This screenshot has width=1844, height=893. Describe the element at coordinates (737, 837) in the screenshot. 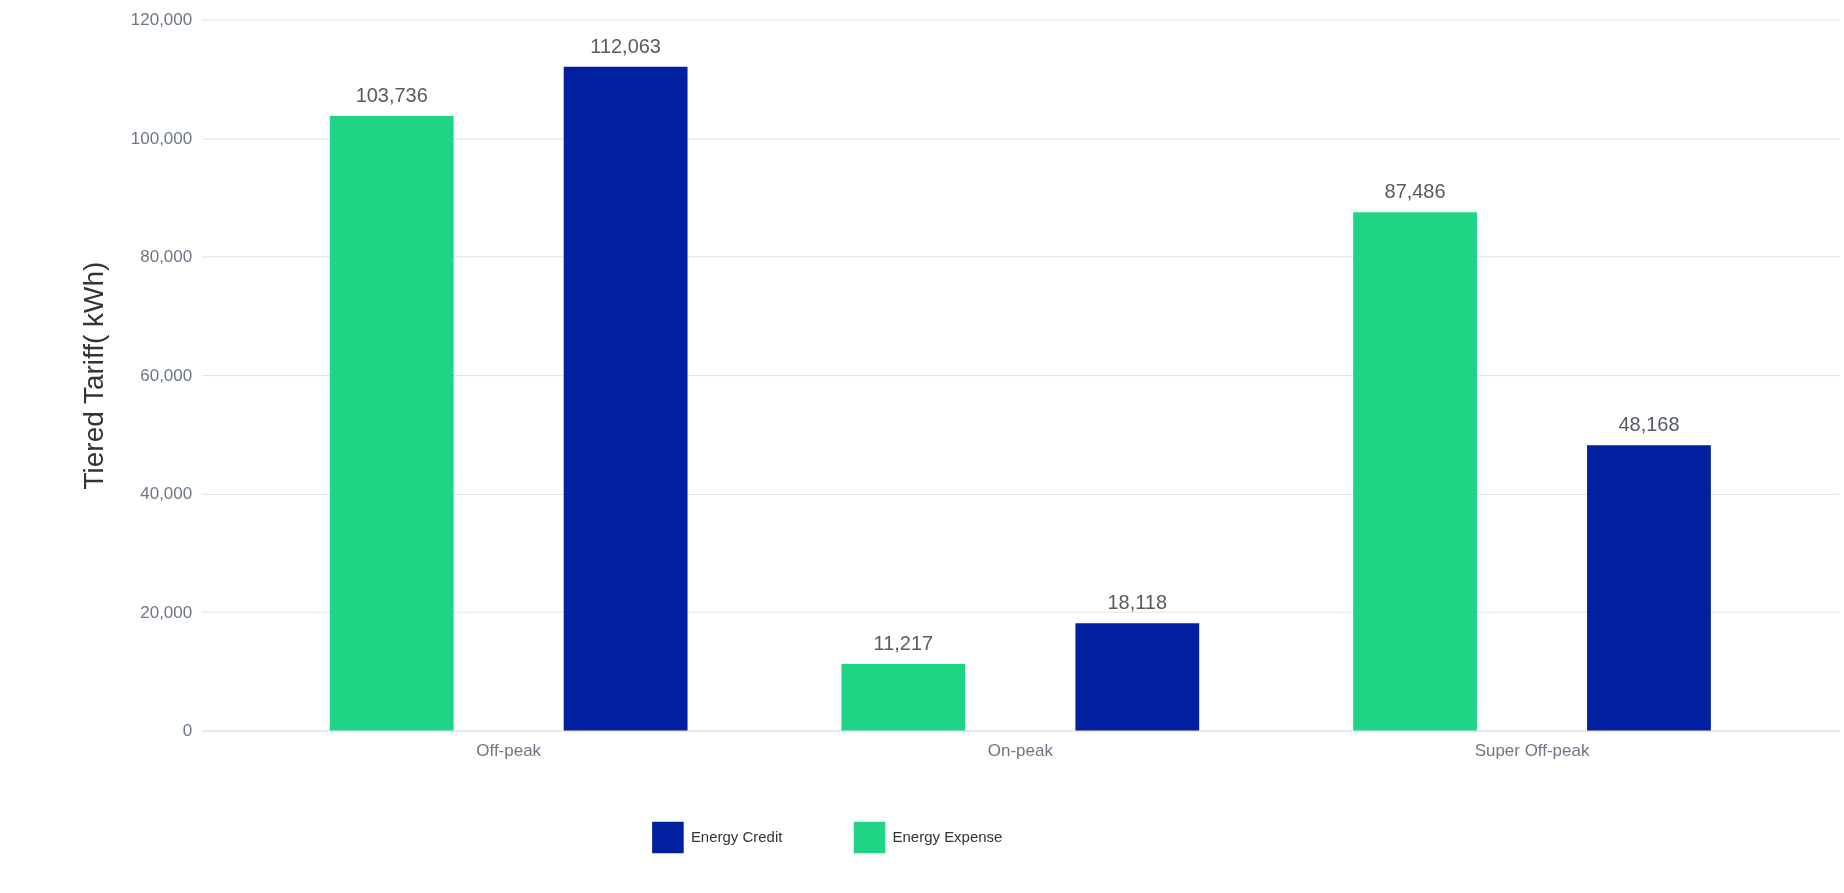

I see `legend-label: Energy Credit` at that location.